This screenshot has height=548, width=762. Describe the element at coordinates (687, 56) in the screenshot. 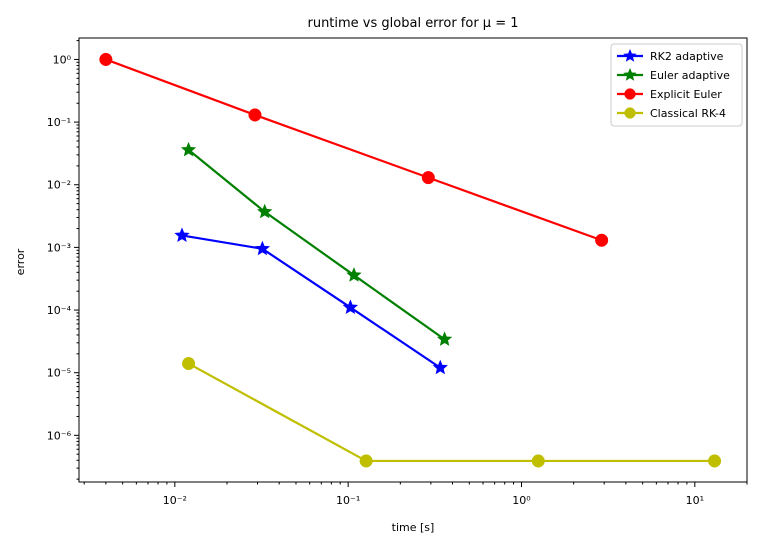

I see `legend-label: RK2 adaptive` at that location.